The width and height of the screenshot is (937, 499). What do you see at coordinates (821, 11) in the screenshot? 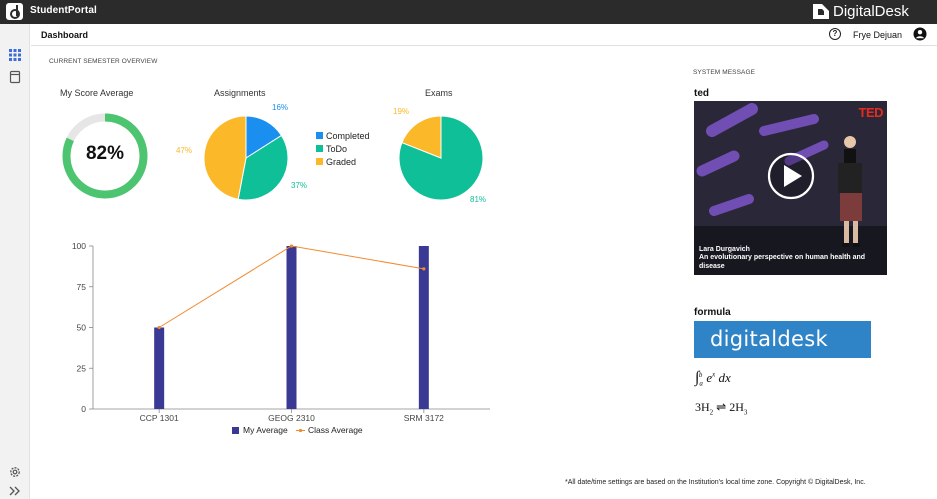
I see `digitaldesk-mark-icon` at bounding box center [821, 11].